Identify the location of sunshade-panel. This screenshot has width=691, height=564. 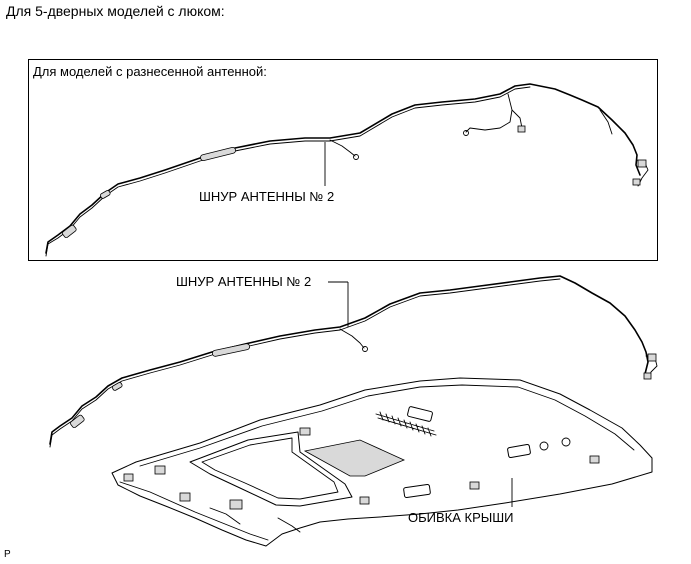
(354, 458).